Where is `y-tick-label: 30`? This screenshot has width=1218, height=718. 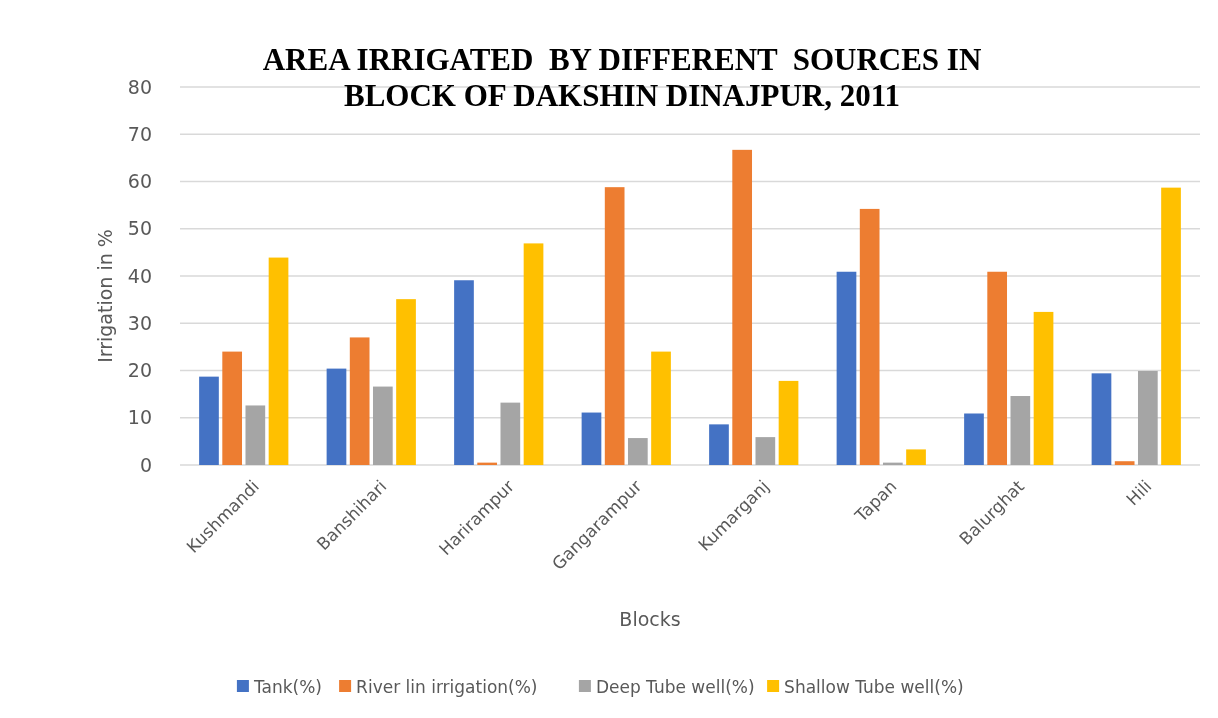 y-tick-label: 30 is located at coordinates (139, 322).